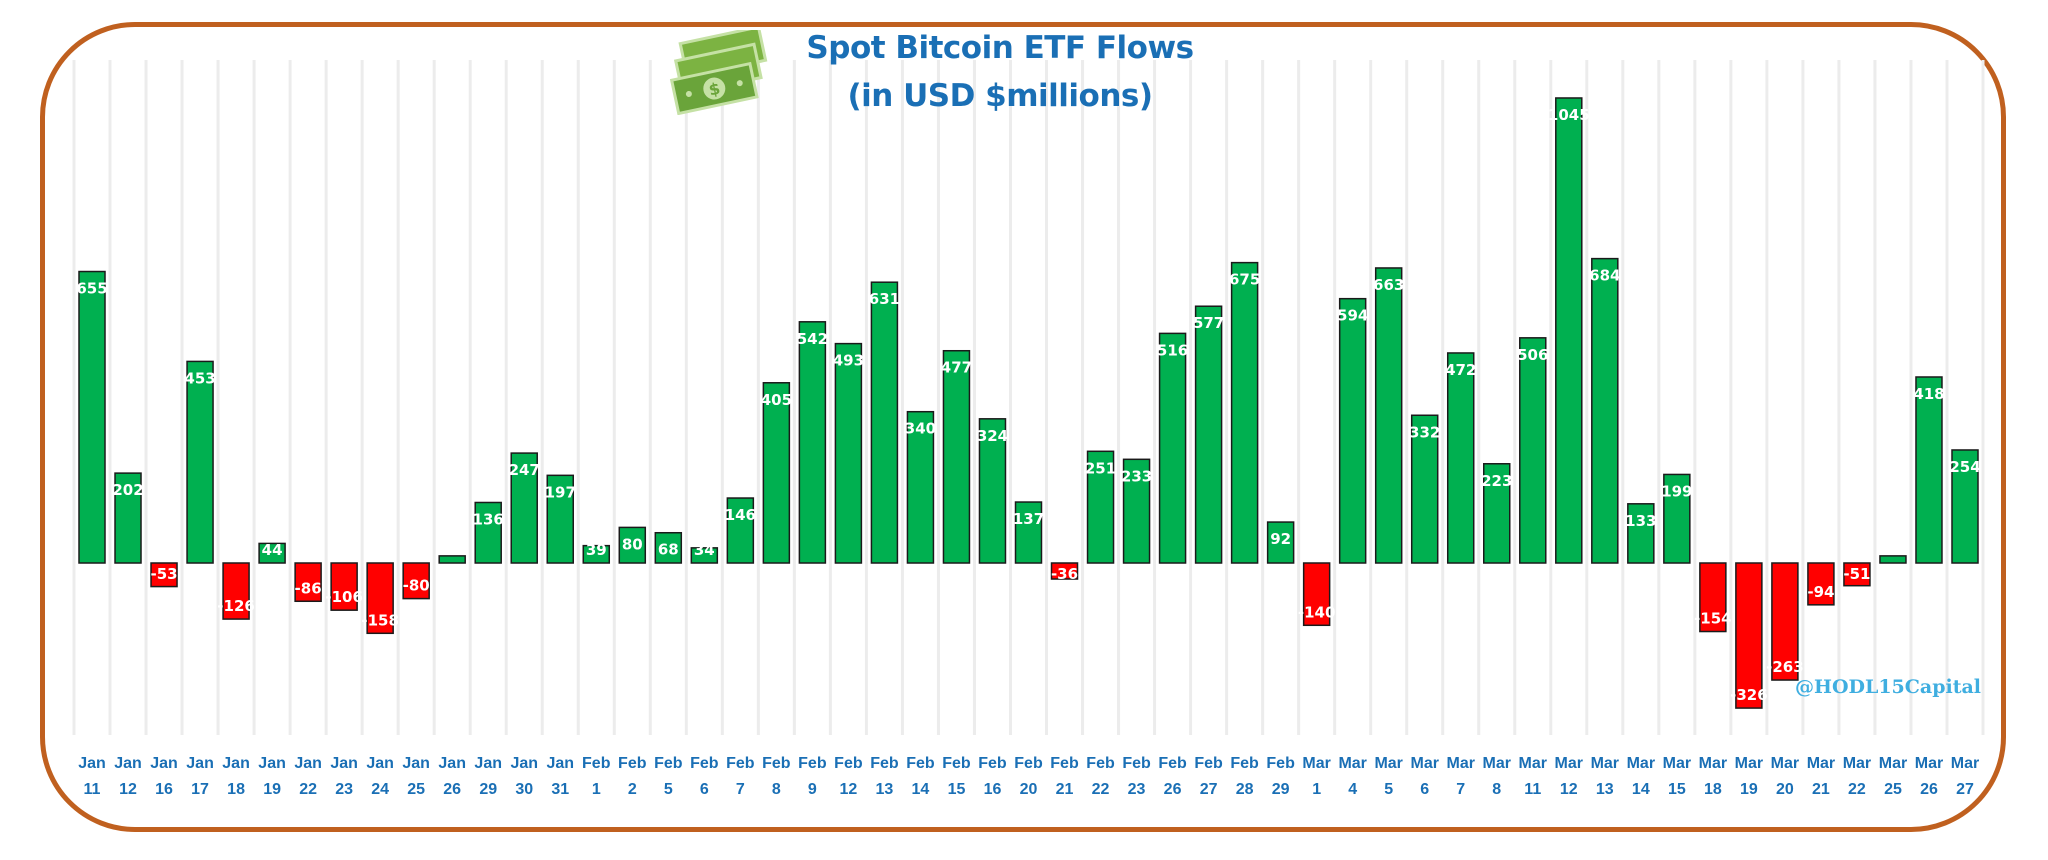  I want to click on data-label: -106, so click(344, 597).